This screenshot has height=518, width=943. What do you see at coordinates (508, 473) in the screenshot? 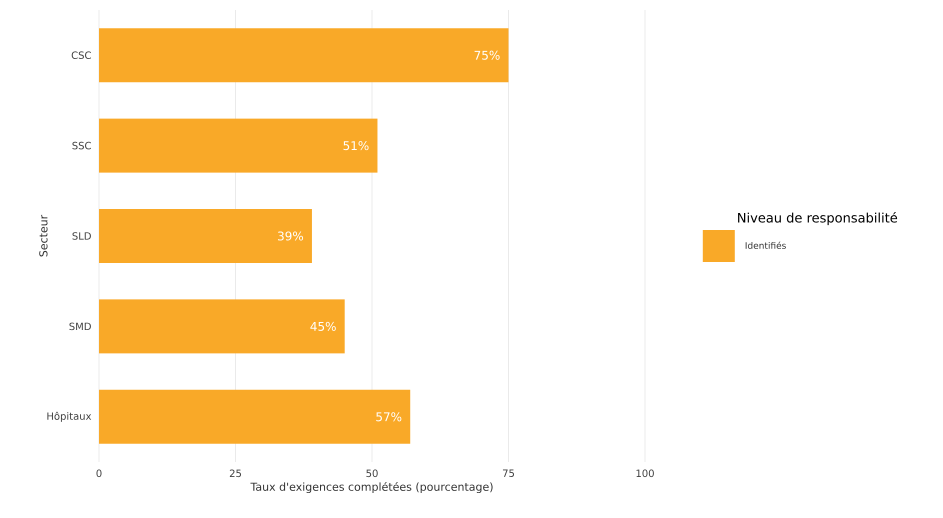
I see `x-tick-label: 75` at bounding box center [508, 473].